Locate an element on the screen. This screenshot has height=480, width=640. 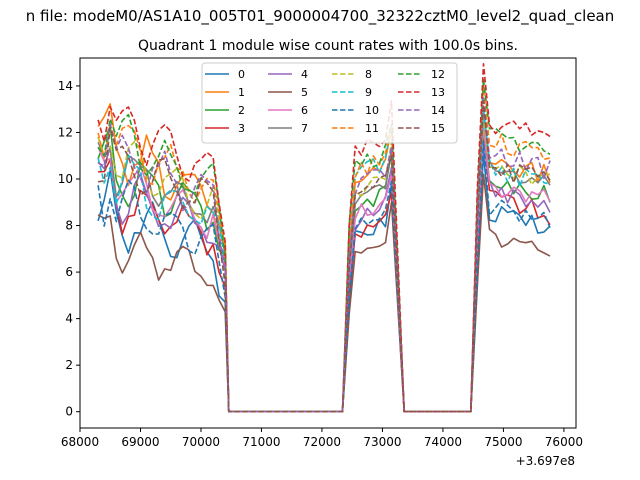
y-axis-ticks: 0 2 4 6 8 10 12 14 is located at coordinates (69, 249).